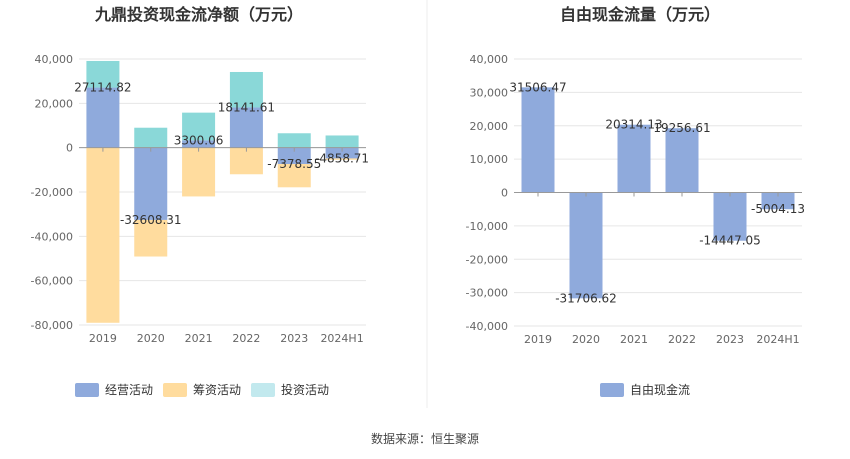 This screenshot has height=459, width=850. I want to click on data-label-2021: 20314.13, so click(633, 125).